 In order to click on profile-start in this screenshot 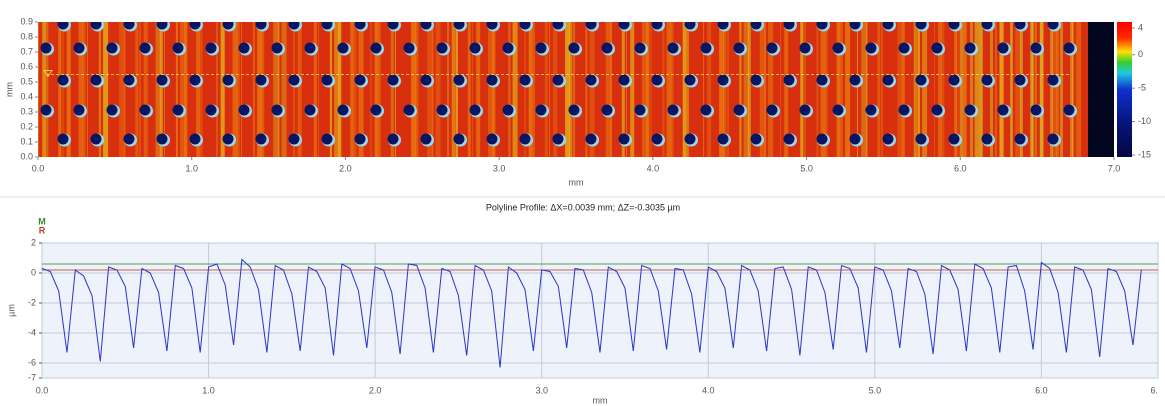, I will do `click(48, 74)`.